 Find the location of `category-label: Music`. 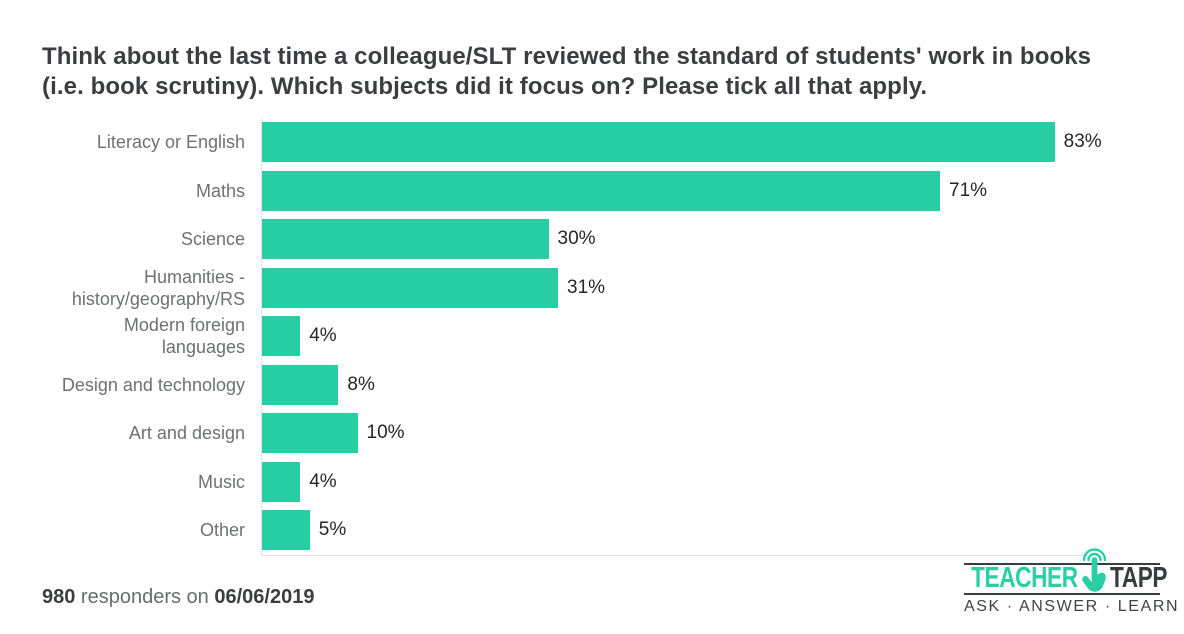

category-label: Music is located at coordinates (221, 481).